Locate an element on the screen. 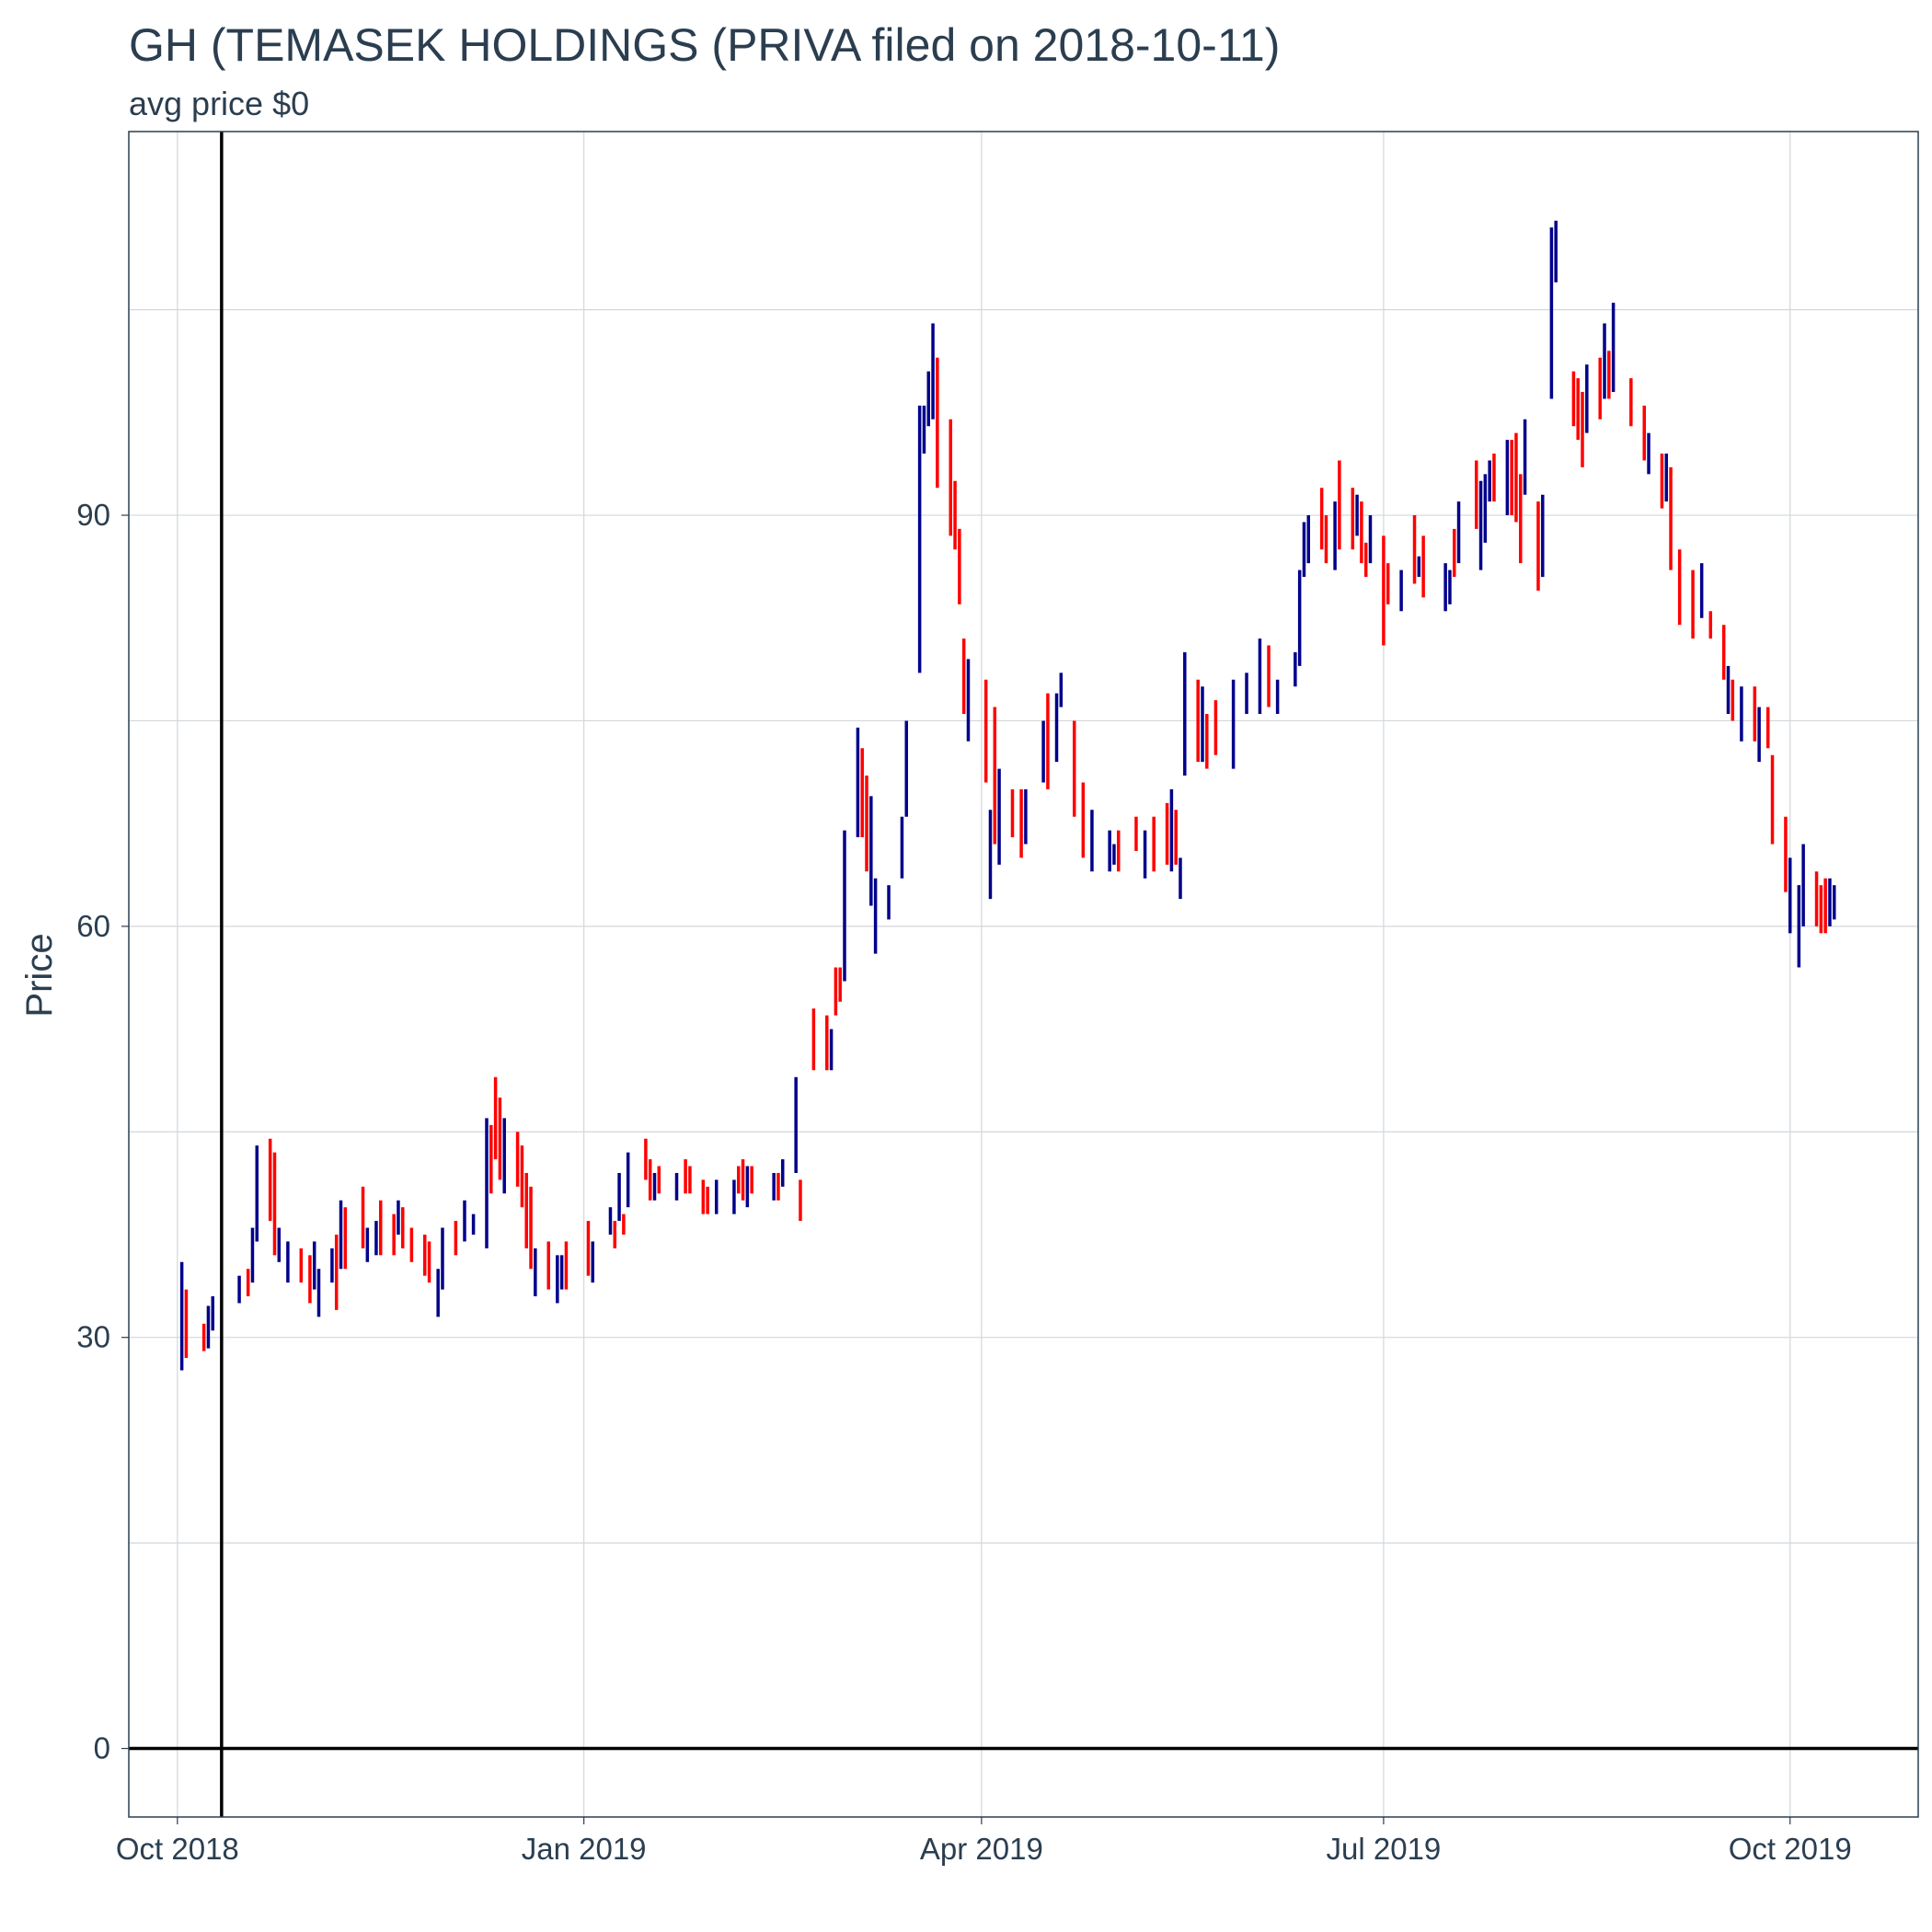 The image size is (1932, 1932). y-tick-label: 90 is located at coordinates (93, 515).